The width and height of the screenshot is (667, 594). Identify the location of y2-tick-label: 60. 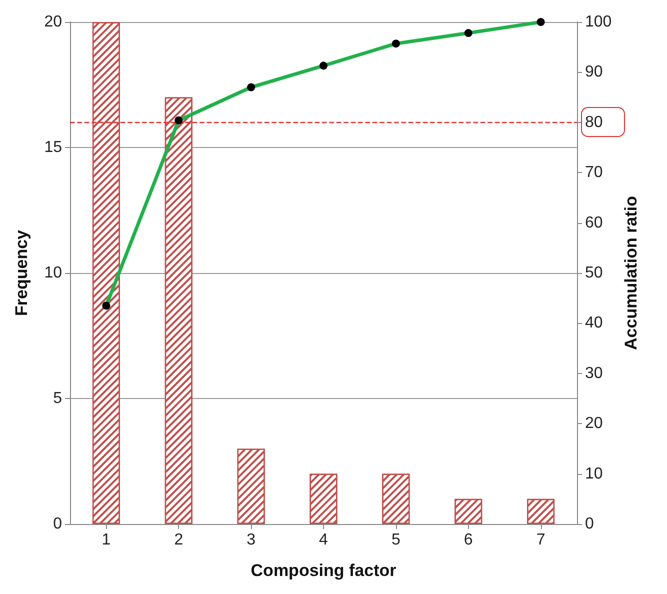
(594, 223).